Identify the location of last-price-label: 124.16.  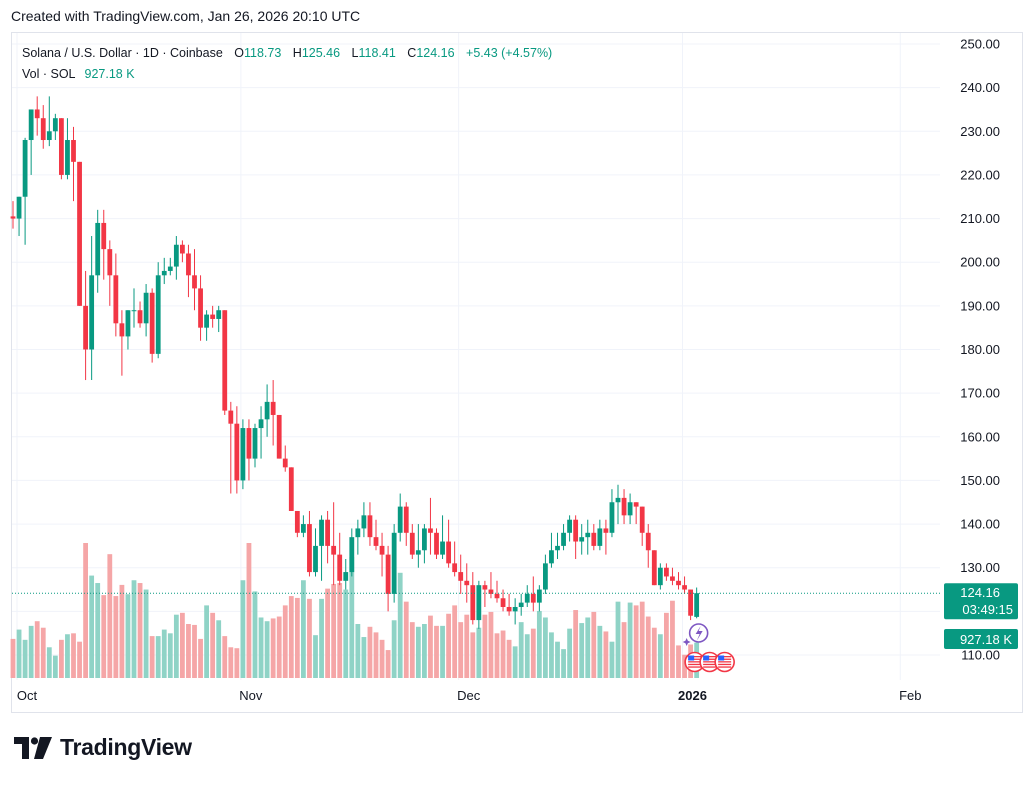
(980, 592).